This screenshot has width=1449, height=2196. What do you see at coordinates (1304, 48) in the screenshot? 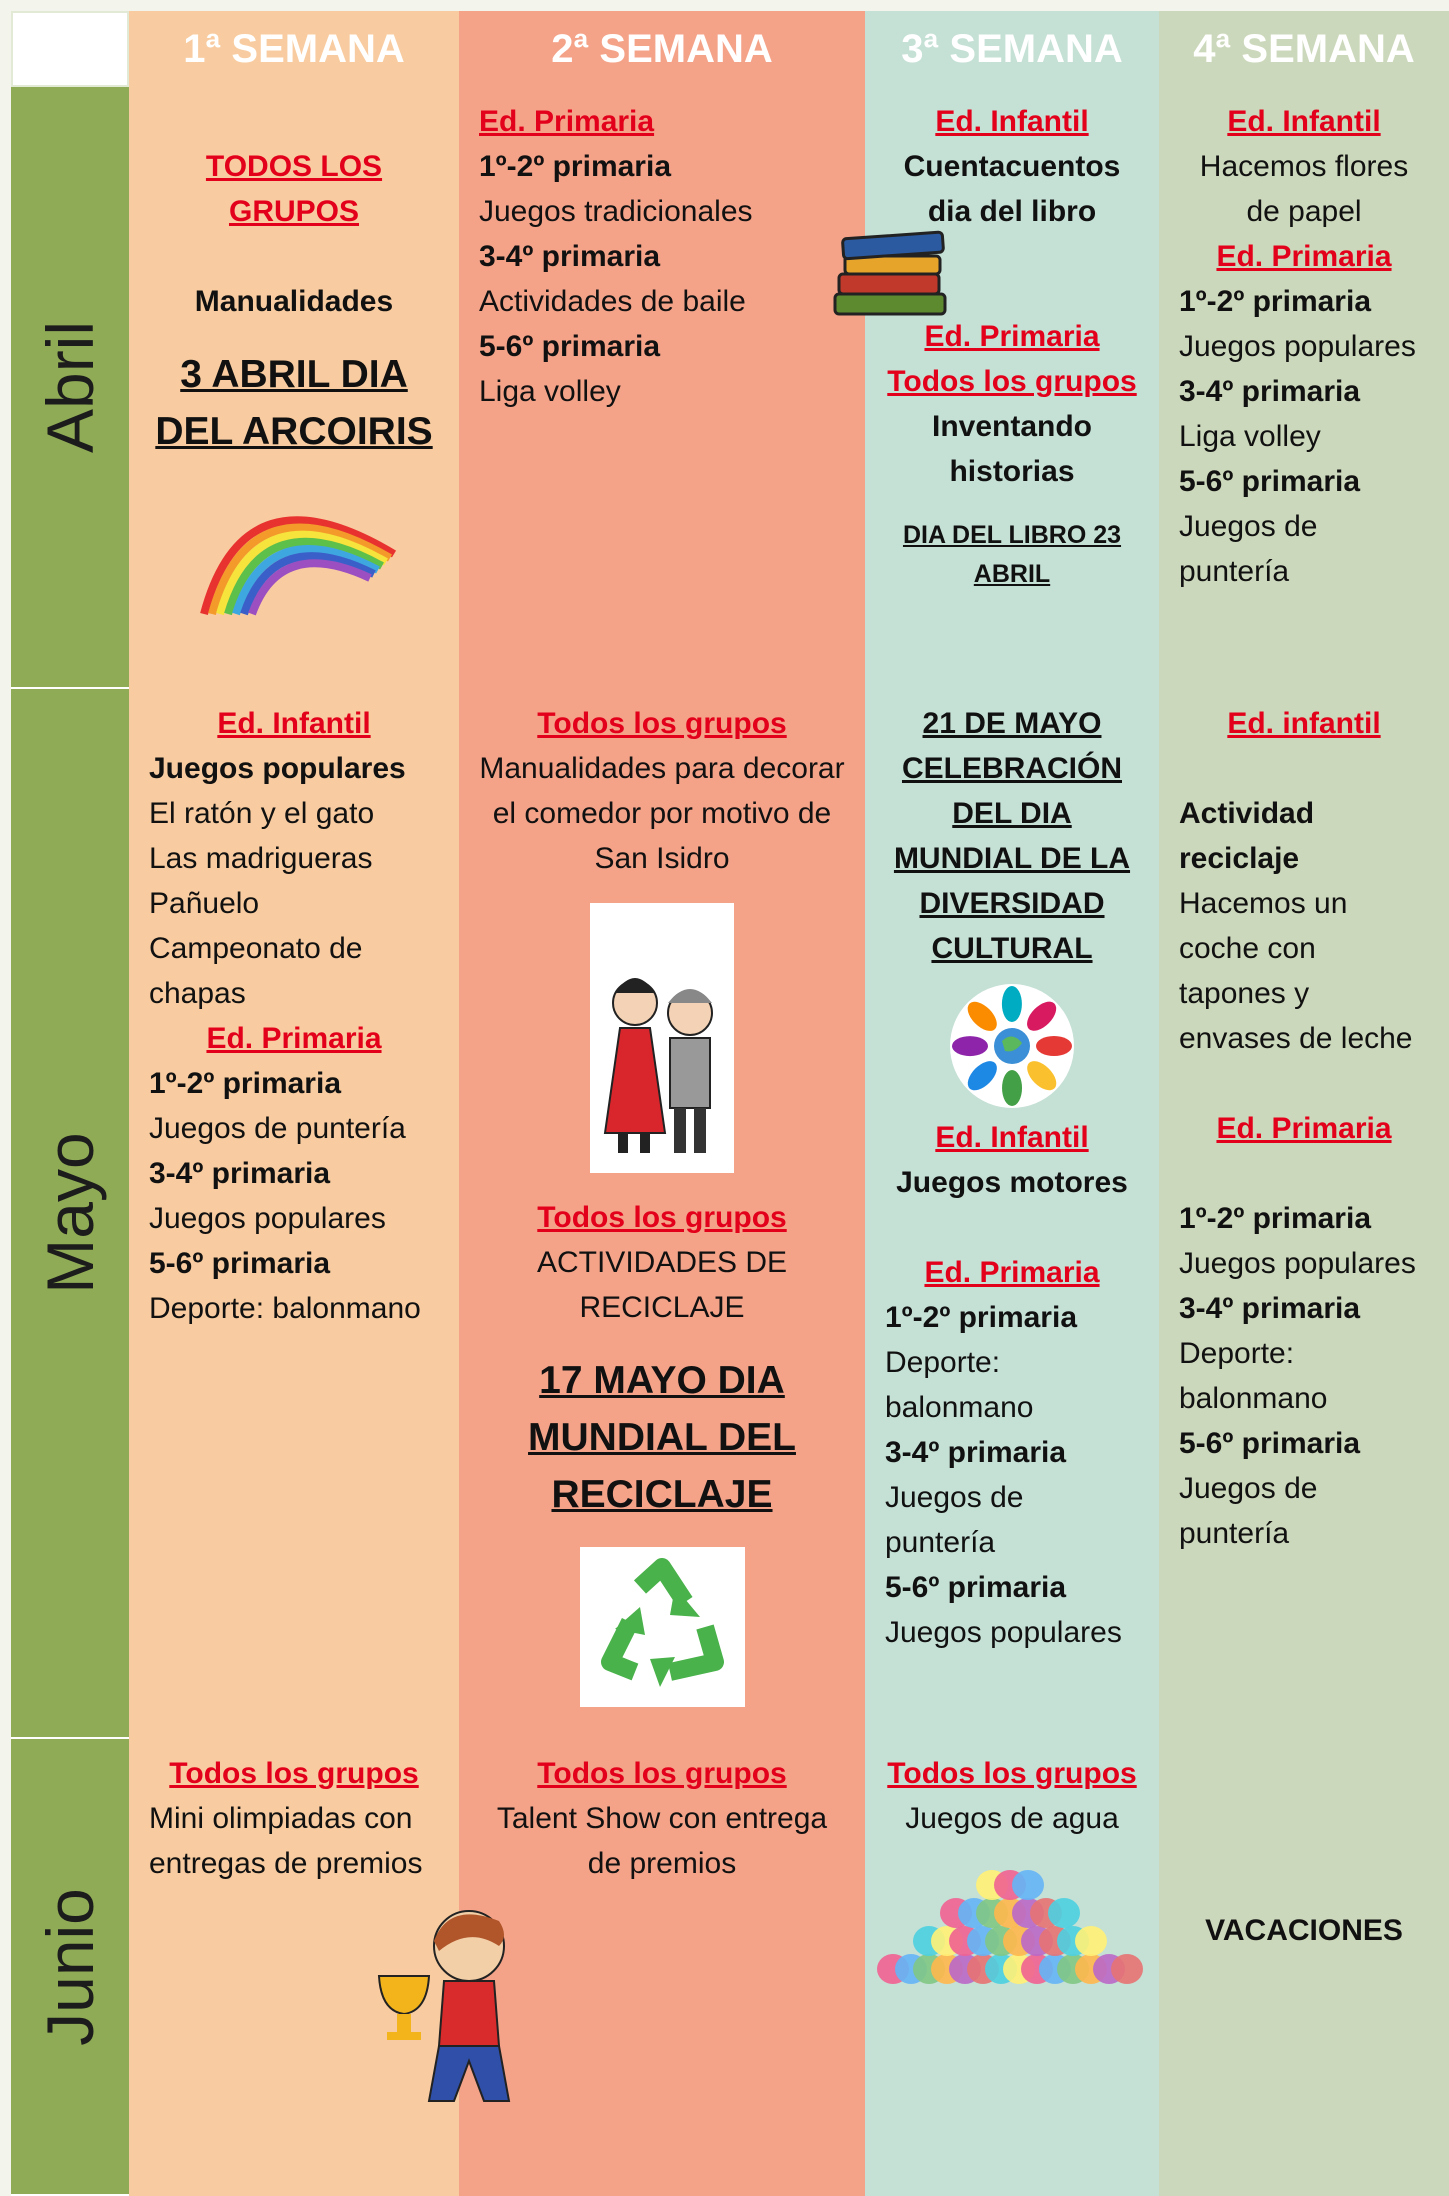
I see `week-header: 4ª SEMANA` at bounding box center [1304, 48].